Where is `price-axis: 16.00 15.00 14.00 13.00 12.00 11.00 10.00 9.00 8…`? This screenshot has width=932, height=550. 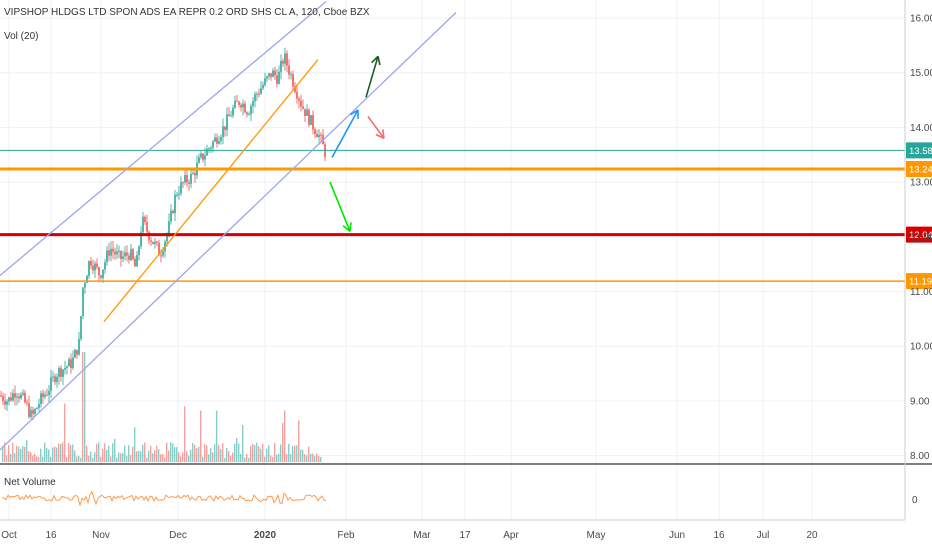
price-axis: 16.00 15.00 14.00 13.00 12.00 11.00 10.00 9.00 8… is located at coordinates (918, 260).